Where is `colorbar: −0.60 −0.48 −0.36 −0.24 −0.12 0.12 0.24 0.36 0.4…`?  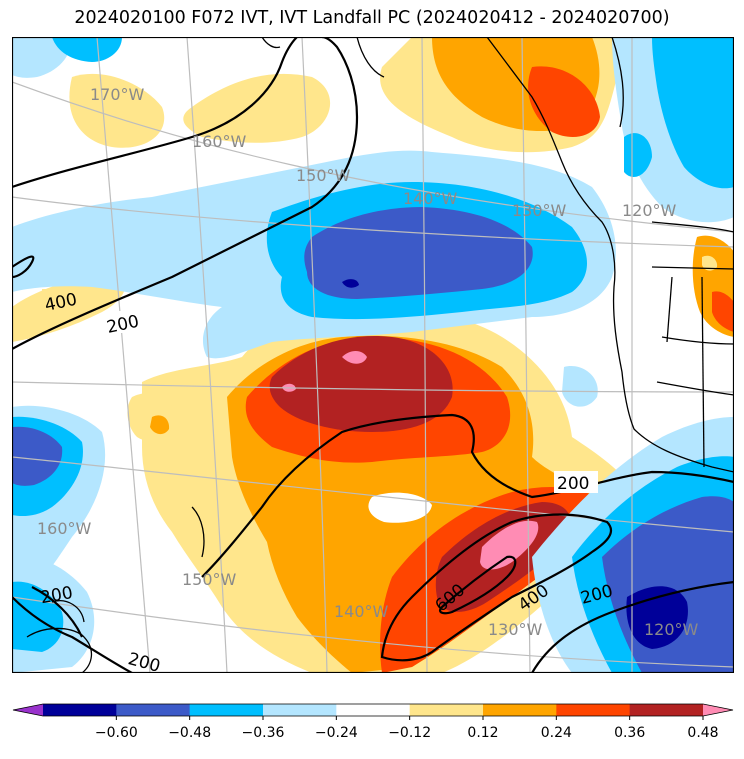
colorbar: −0.60 −0.48 −0.36 −0.24 −0.12 0.12 0.24 0.36 0.4… is located at coordinates (373, 722).